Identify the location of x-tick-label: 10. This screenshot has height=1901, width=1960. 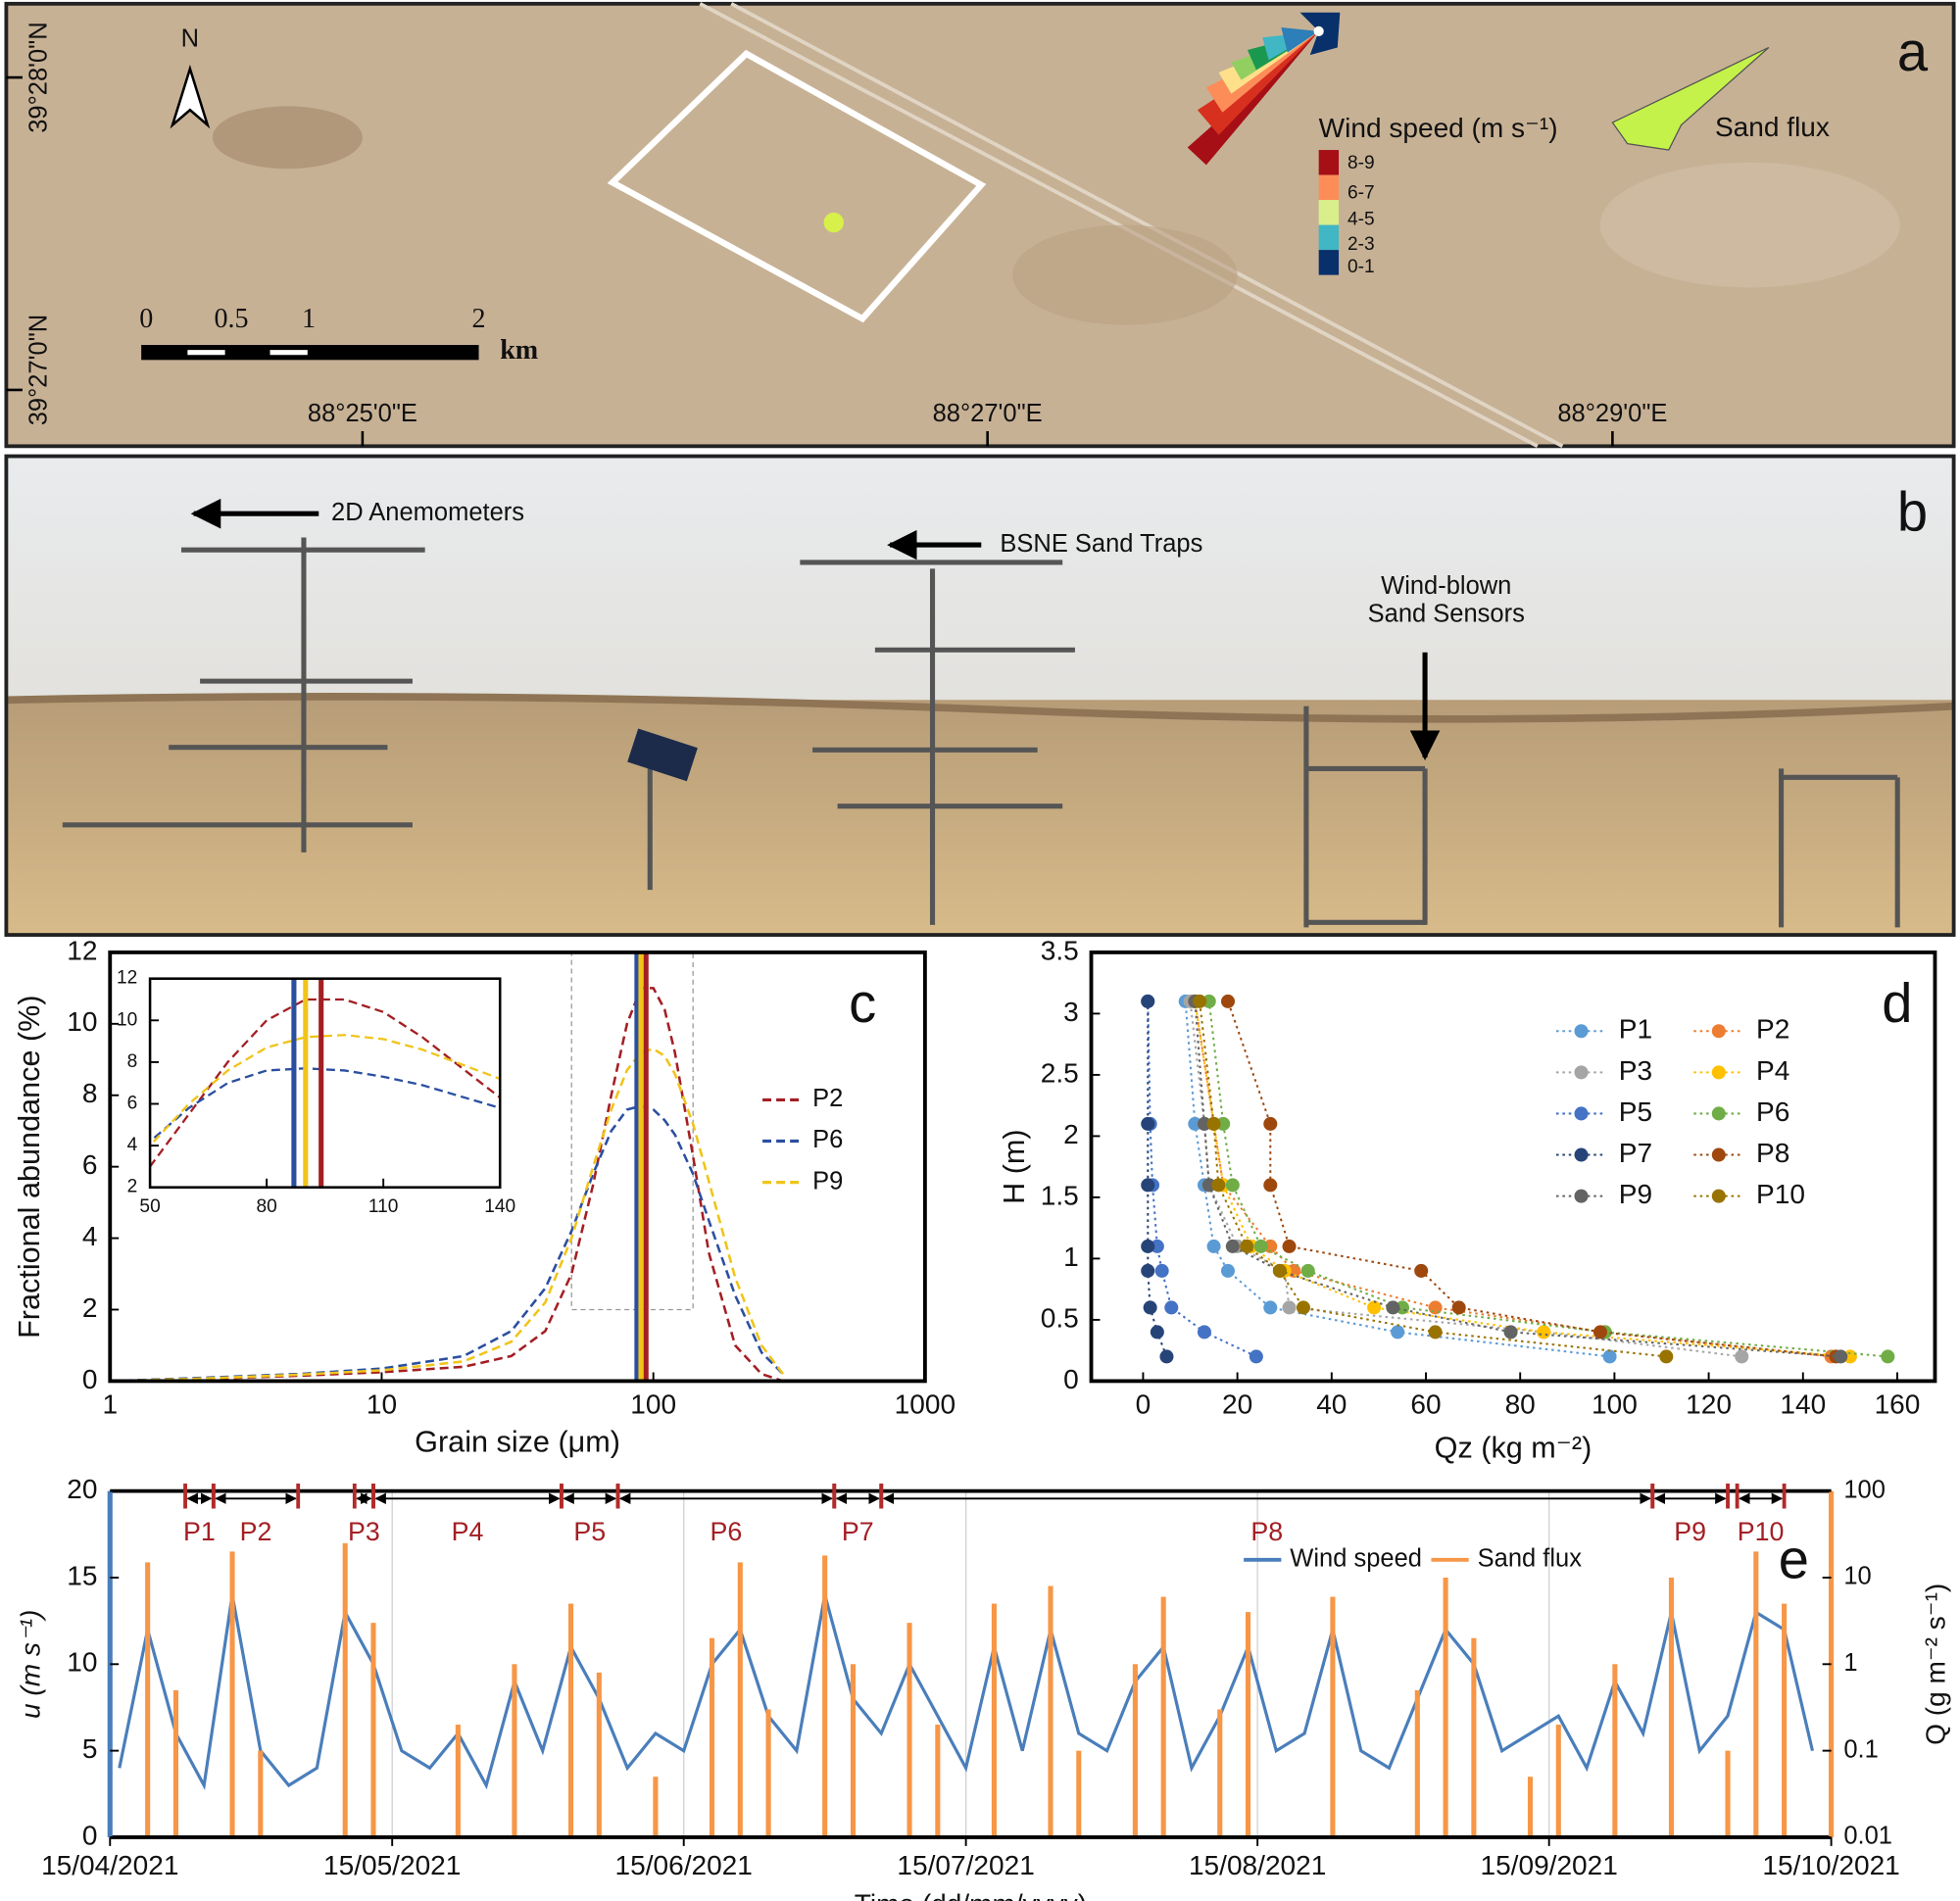
(382, 1404).